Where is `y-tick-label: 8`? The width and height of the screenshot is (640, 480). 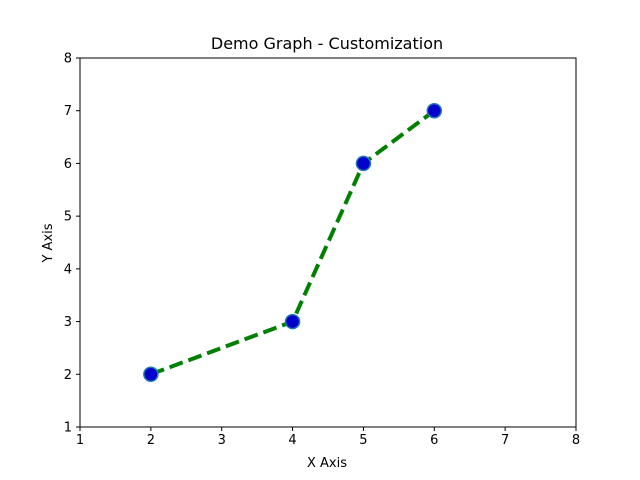 y-tick-label: 8 is located at coordinates (68, 59).